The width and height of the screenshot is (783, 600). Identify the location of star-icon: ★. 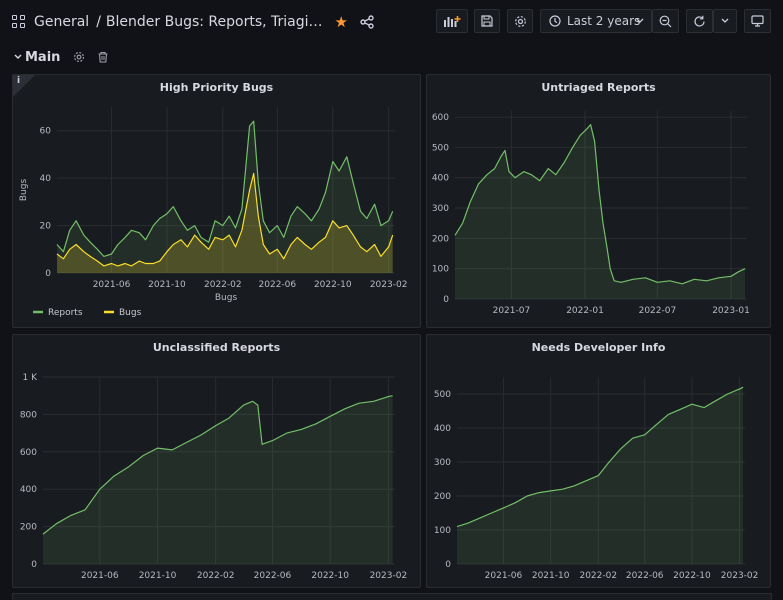
(341, 22).